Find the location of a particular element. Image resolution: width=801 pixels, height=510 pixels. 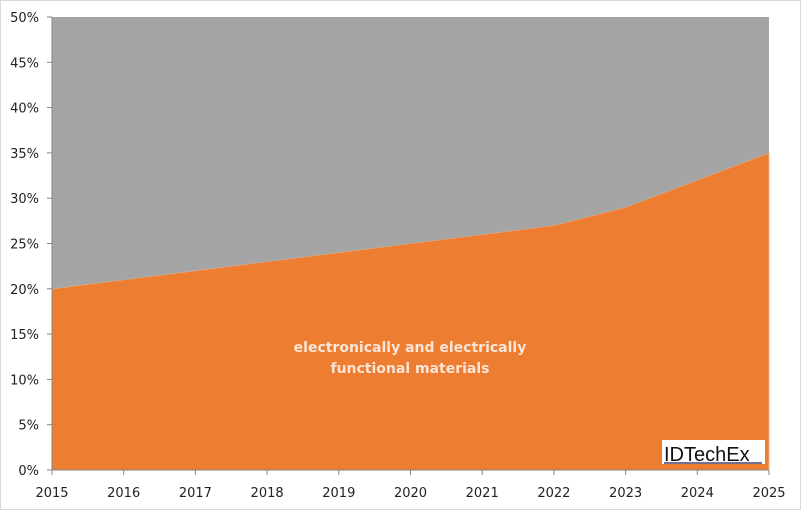

area-label-line-1: electronically and electrically is located at coordinates (410, 348).